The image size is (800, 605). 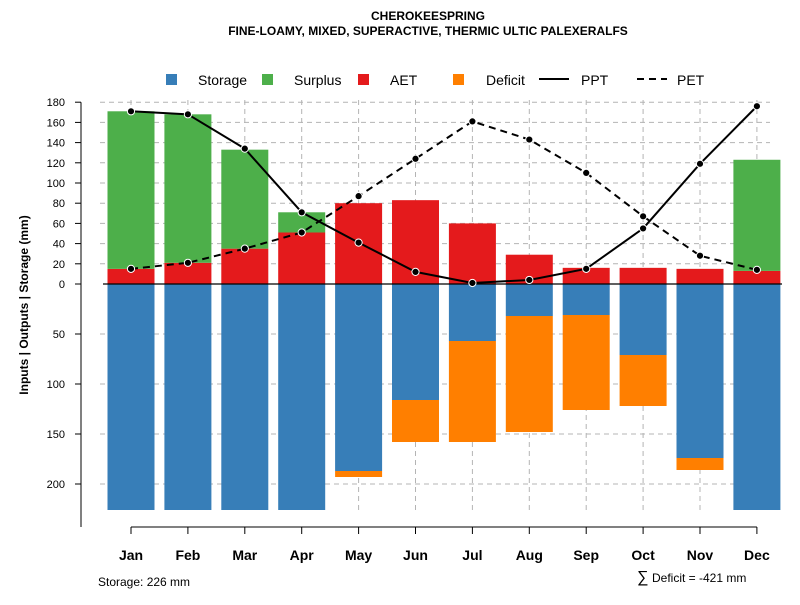 What do you see at coordinates (643, 319) in the screenshot?
I see `bar-storage-oct` at bounding box center [643, 319].